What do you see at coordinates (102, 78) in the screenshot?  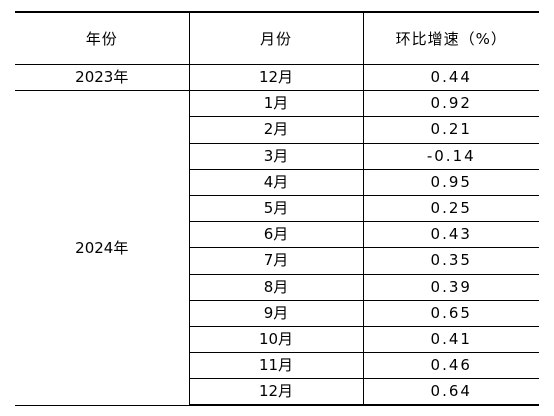 I see `year-cell: 2023年` at bounding box center [102, 78].